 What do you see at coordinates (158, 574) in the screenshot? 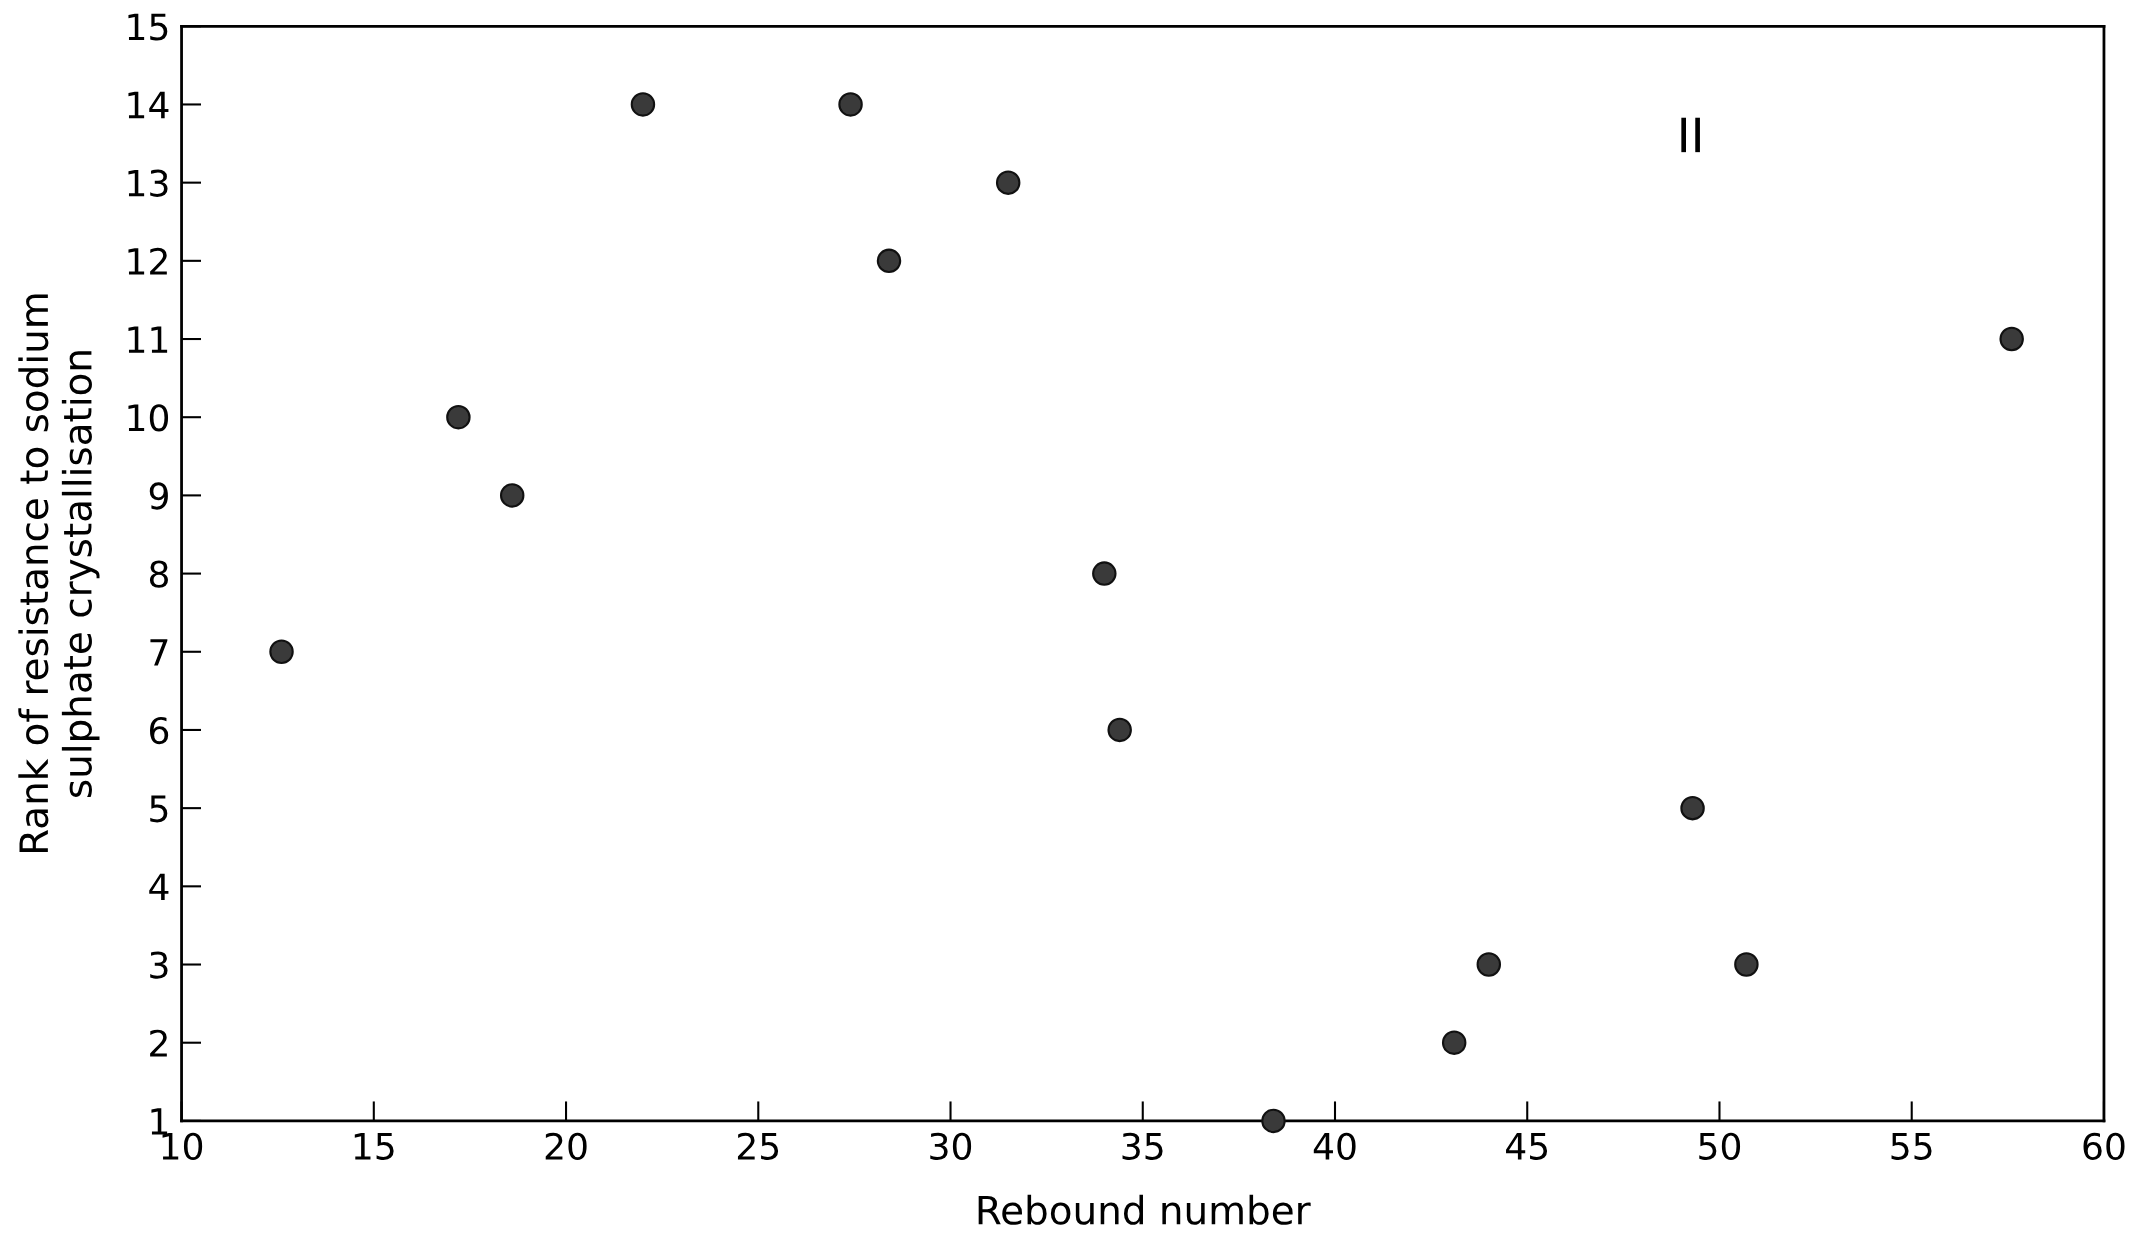
I see `y-tick-label: 8` at bounding box center [158, 574].